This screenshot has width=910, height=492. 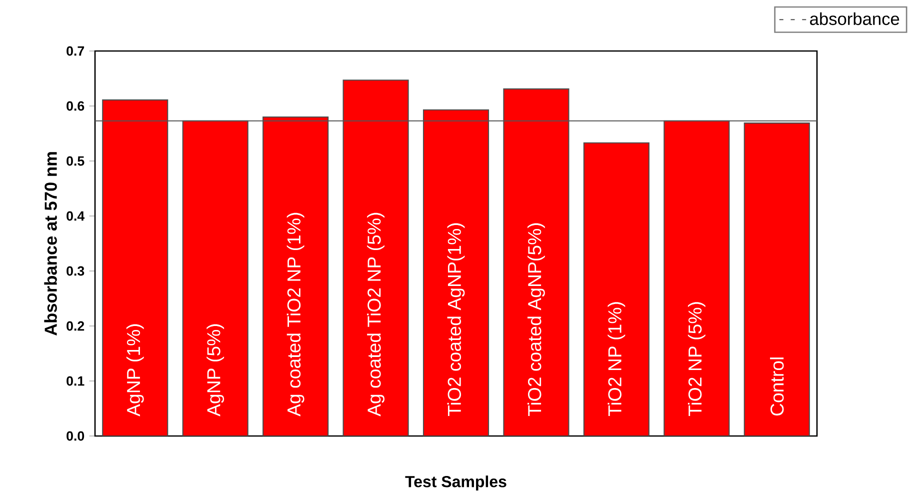 I want to click on y-tick-label: 0.7, so click(x=75, y=51).